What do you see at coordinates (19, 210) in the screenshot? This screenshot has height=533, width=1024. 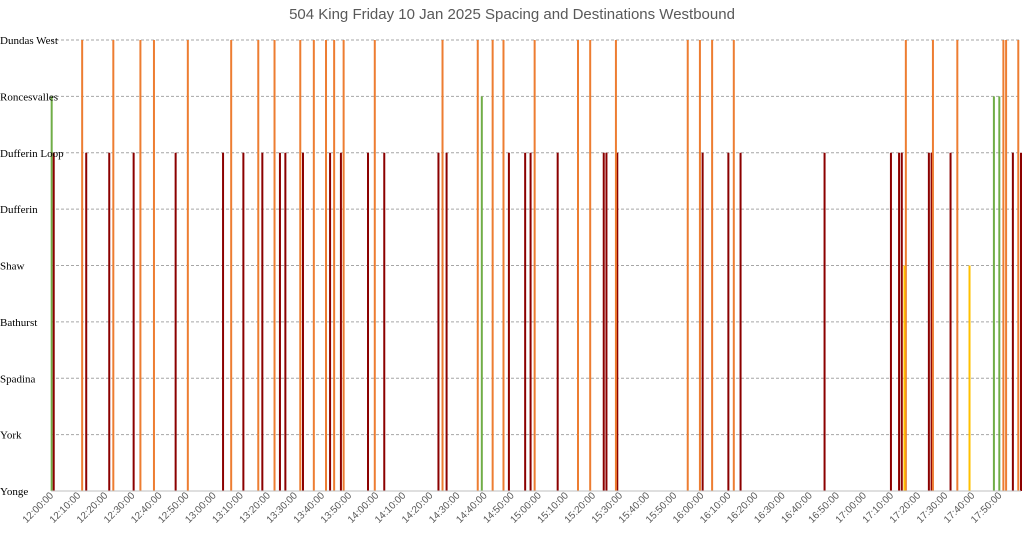 I see `y-tick-label: Dufferin` at bounding box center [19, 210].